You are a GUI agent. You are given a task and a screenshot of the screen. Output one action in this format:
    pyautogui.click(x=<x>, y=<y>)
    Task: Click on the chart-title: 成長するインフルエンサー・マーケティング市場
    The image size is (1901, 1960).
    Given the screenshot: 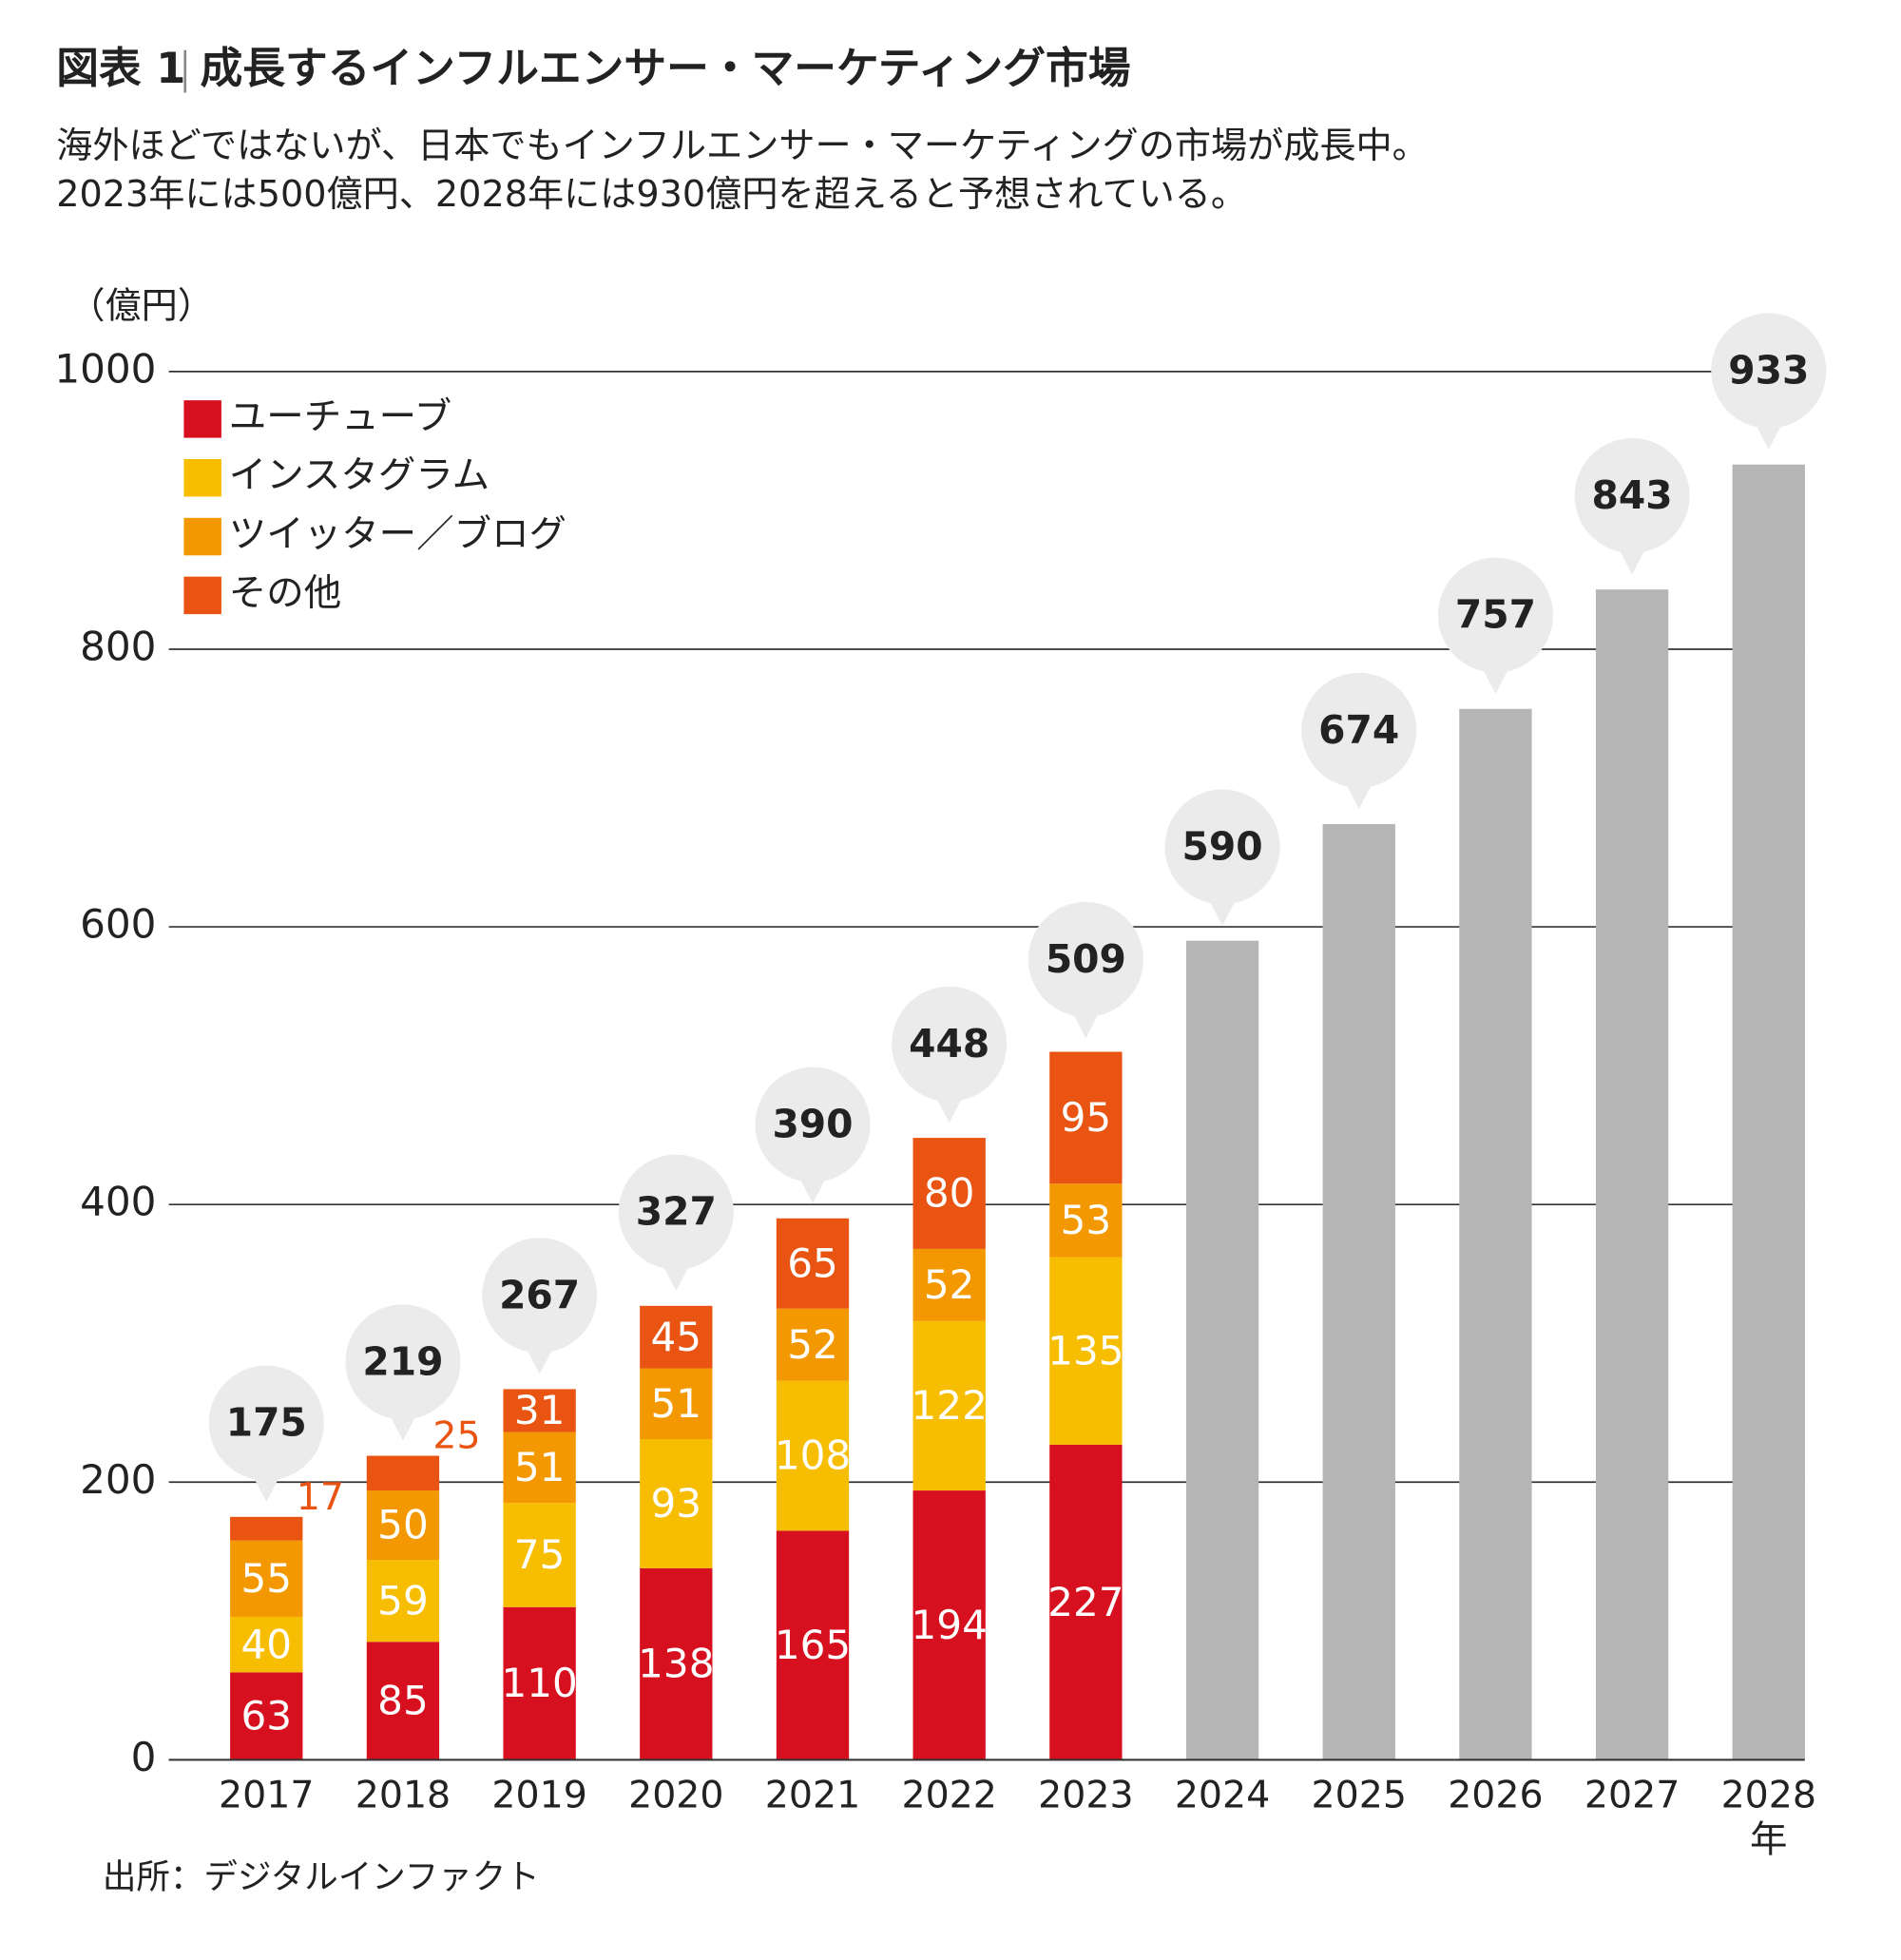 What is the action you would take?
    pyautogui.click(x=666, y=68)
    